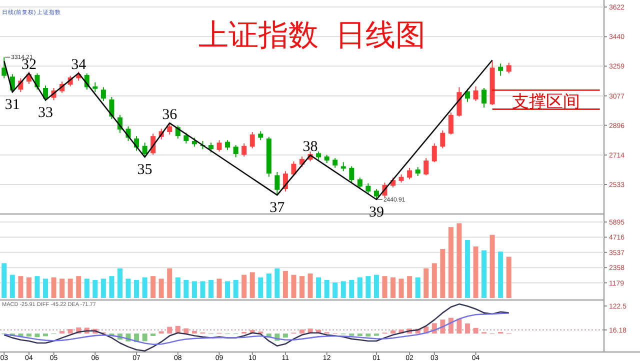 The width and height of the screenshot is (640, 361). What do you see at coordinates (12, 105) in the screenshot?
I see `annotation: 31` at bounding box center [12, 105].